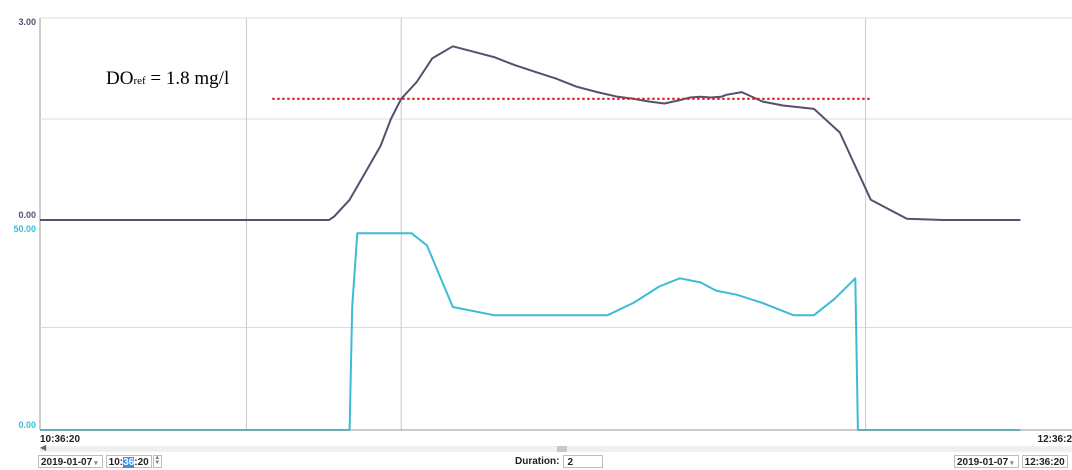  Describe the element at coordinates (537, 461) in the screenshot. I see `duration-label: Duration:` at that location.